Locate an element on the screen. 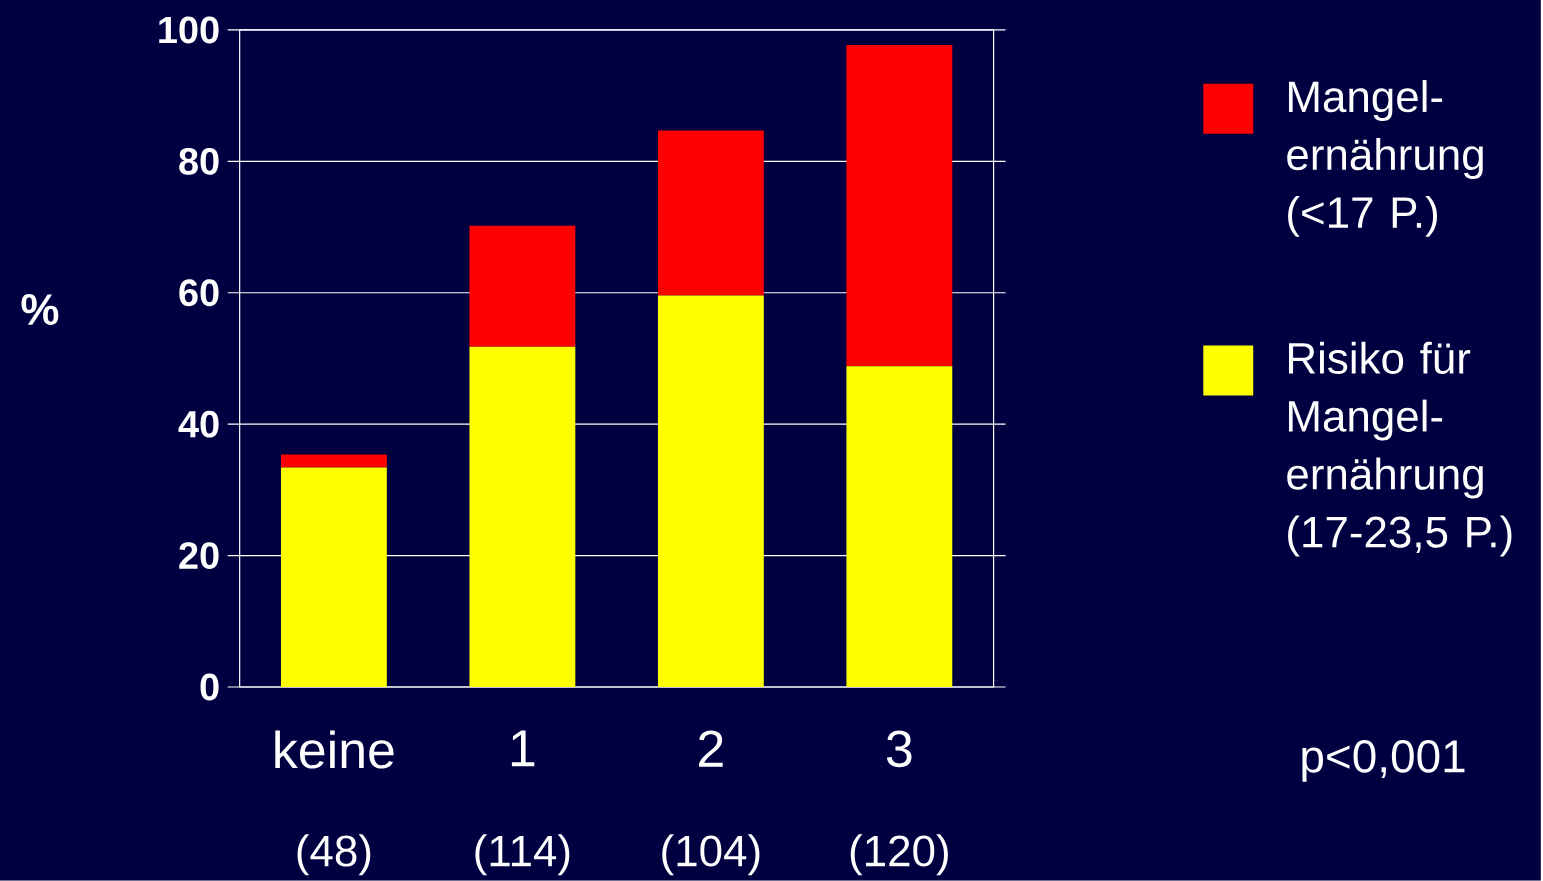  x-tick-label: 2 is located at coordinates (711, 748).